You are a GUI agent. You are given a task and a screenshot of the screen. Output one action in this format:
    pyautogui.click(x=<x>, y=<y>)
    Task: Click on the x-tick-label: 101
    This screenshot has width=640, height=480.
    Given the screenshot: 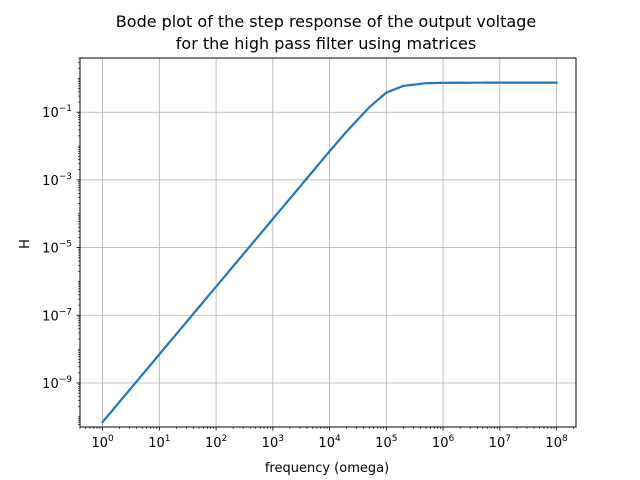 What is the action you would take?
    pyautogui.click(x=159, y=442)
    